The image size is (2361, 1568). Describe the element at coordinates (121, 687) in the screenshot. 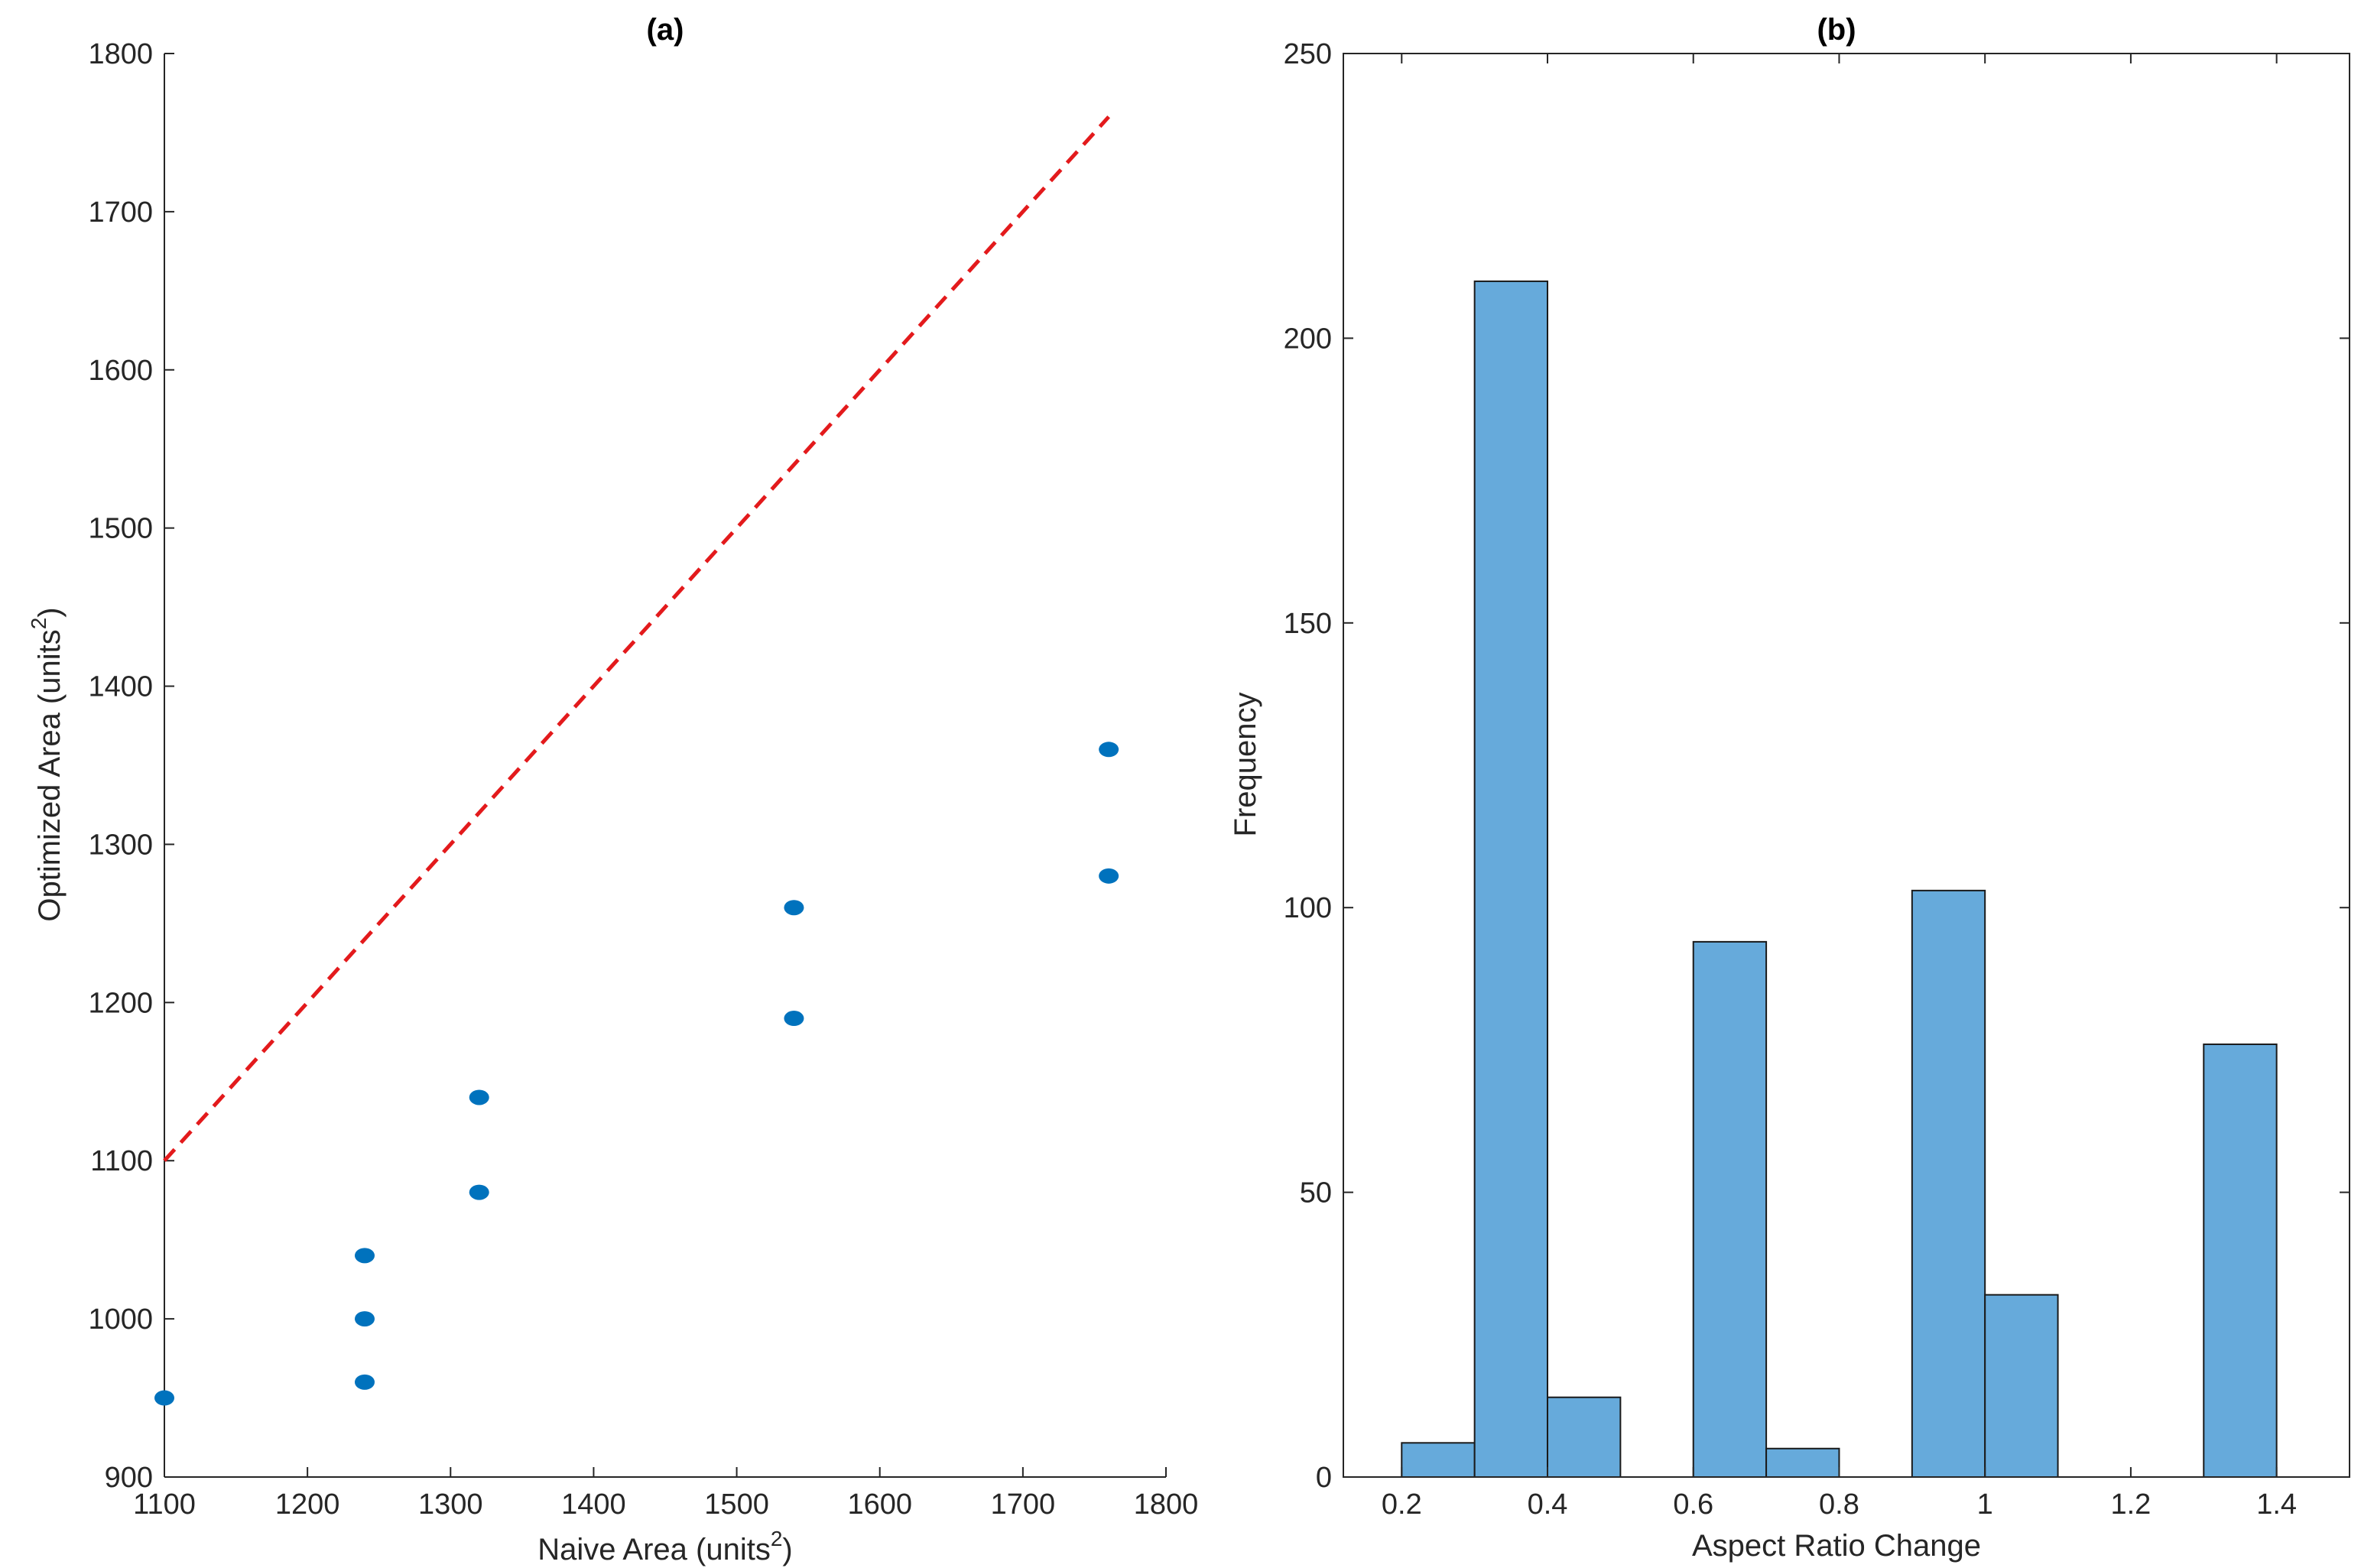

I see `y-tick-label-a: 1400` at that location.